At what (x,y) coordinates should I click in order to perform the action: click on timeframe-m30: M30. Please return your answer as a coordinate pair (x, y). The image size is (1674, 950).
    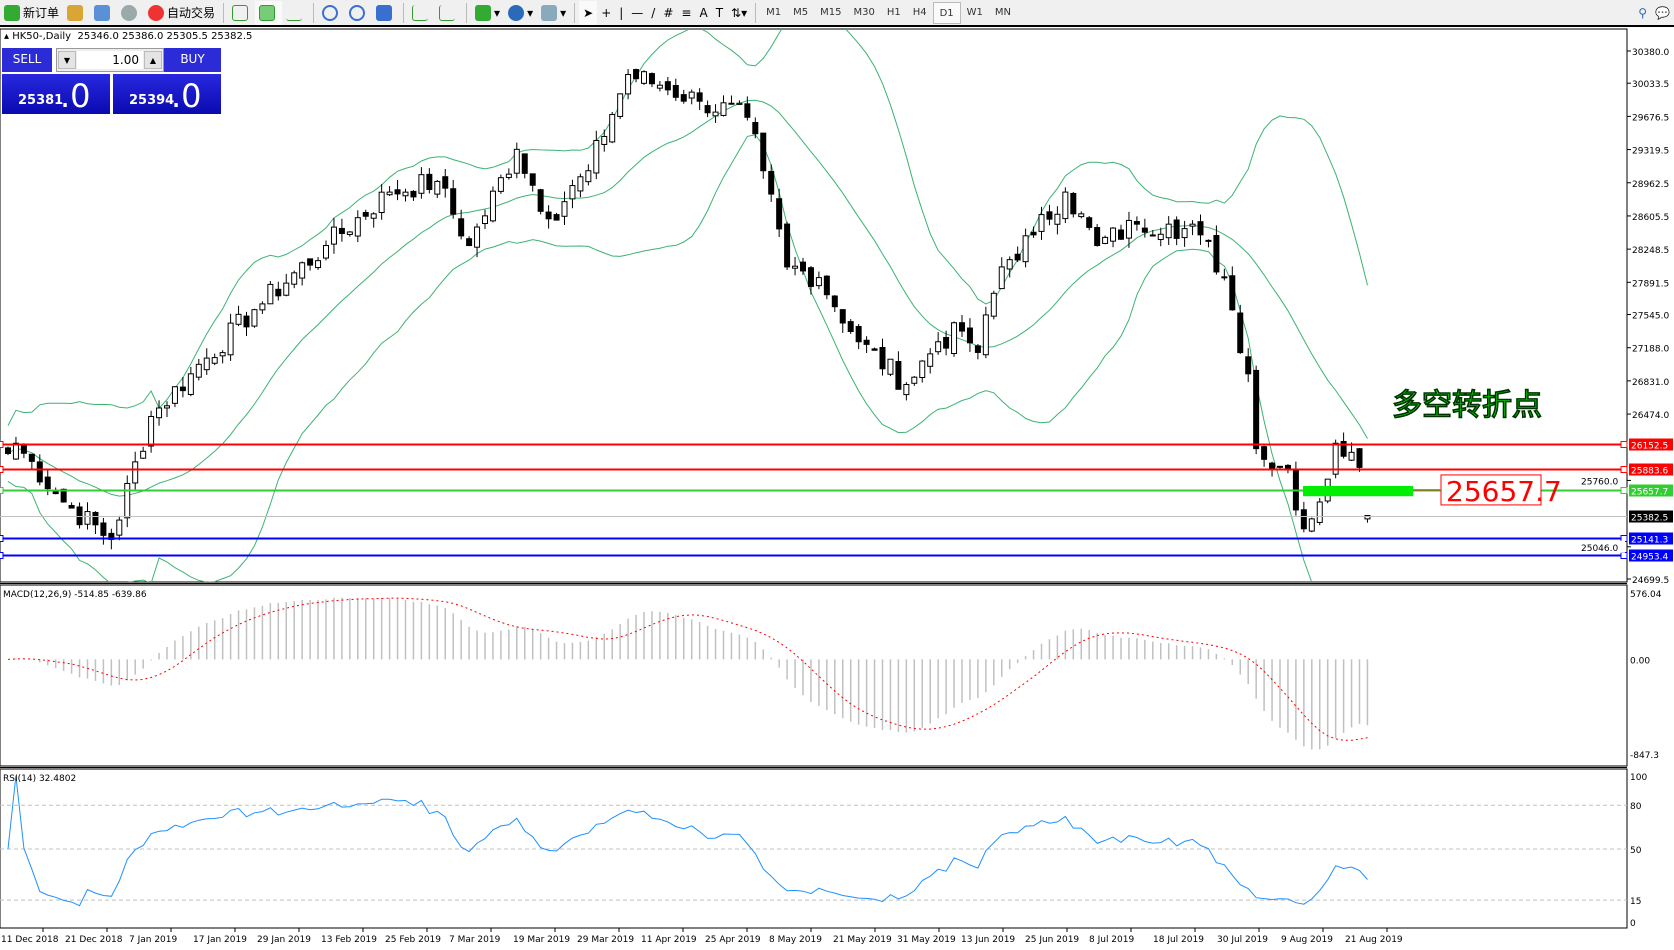
    Looking at the image, I should click on (864, 12).